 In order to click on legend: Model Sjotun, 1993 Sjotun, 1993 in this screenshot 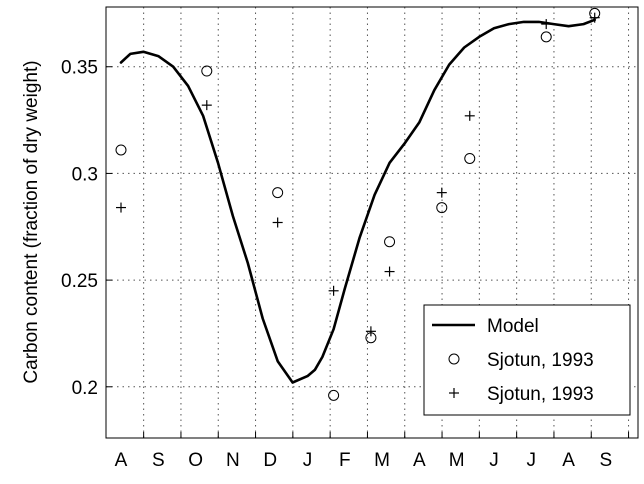, I will do `click(527, 360)`.